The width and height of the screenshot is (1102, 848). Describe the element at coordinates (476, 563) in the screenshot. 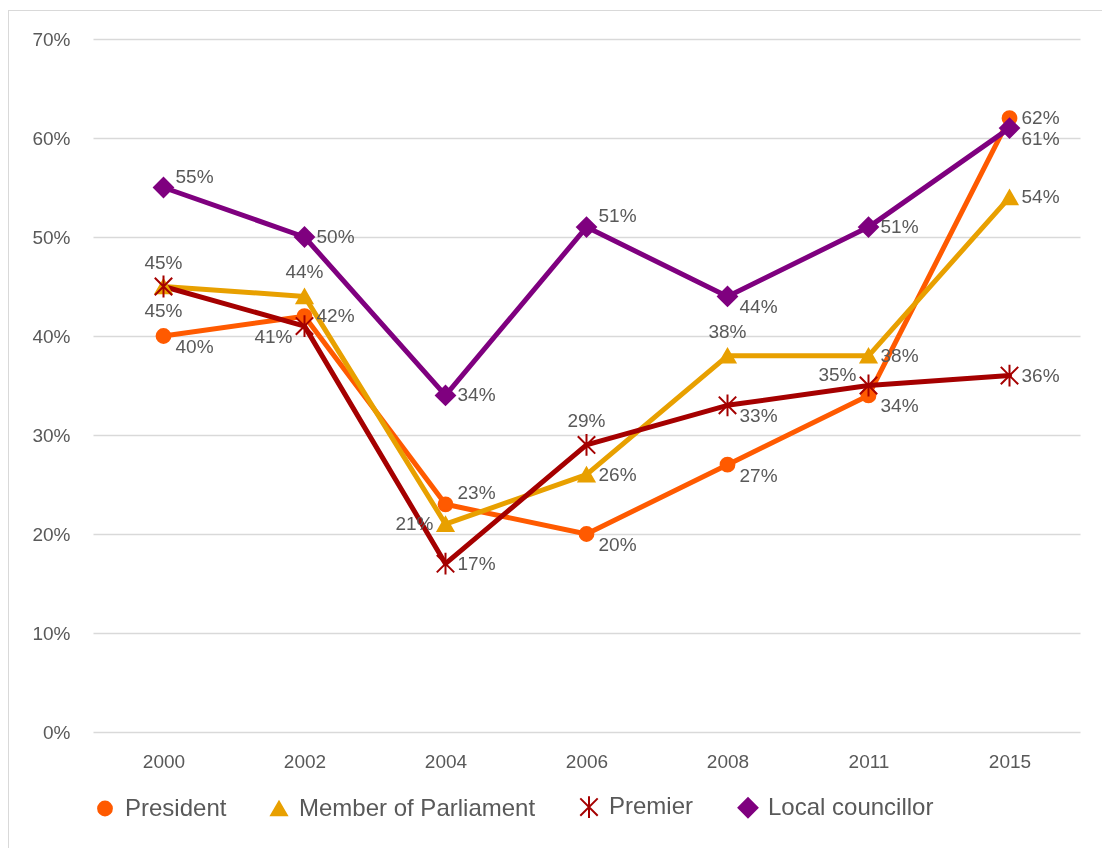

I see `data-label: 17%` at that location.